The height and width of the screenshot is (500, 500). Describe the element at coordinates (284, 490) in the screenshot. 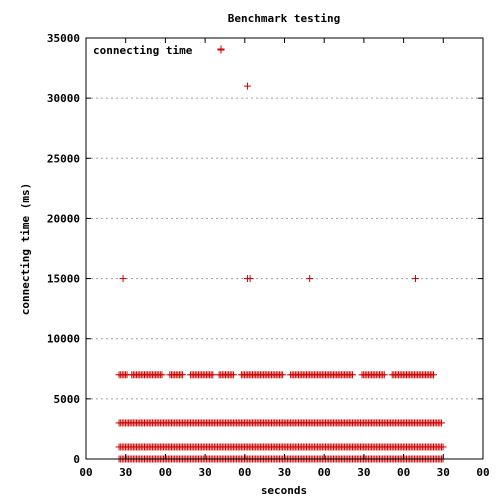

I see `x-axis-label: seconds` at that location.